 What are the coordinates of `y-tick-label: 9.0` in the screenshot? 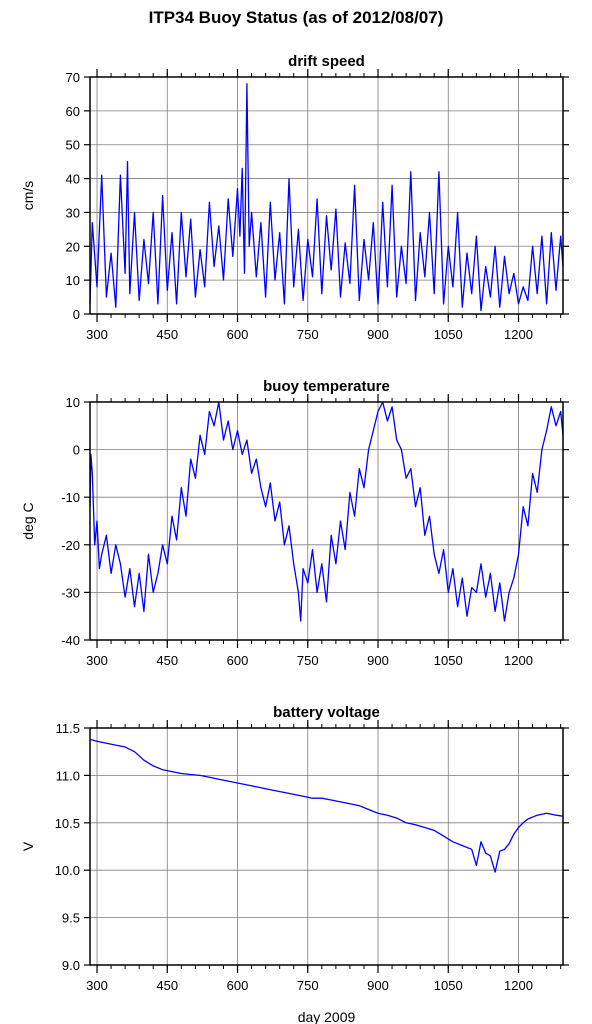 It's located at (71, 965).